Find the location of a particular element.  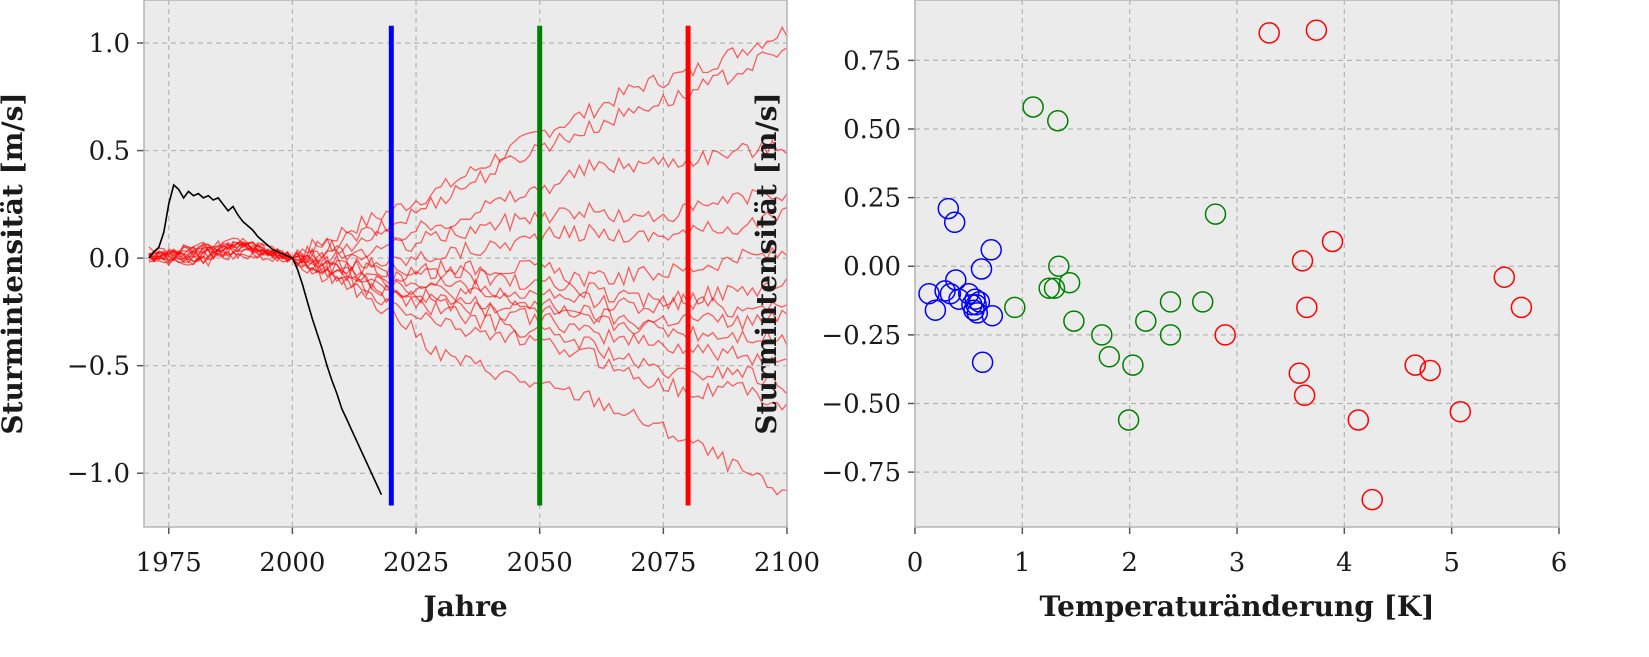

y-tick-label: 0.5 is located at coordinates (109, 152).